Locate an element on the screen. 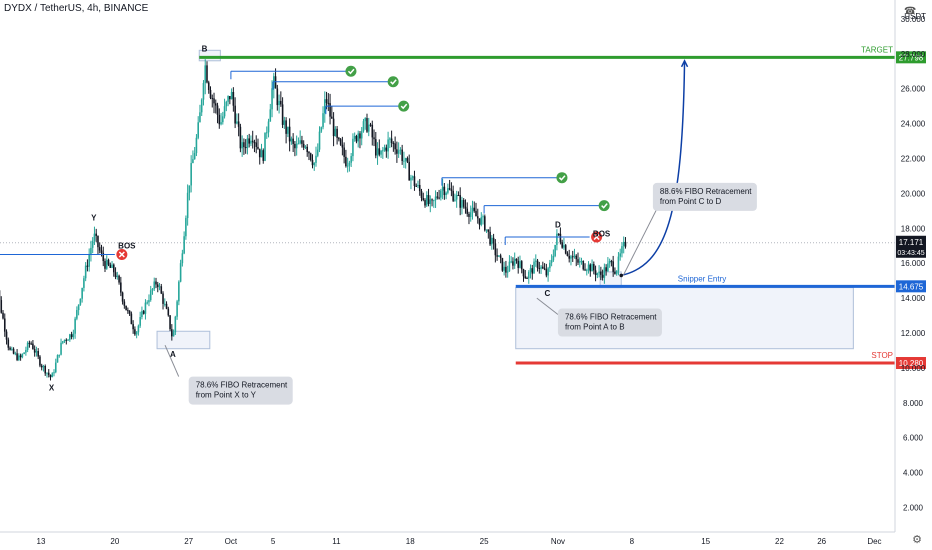  level-price-tag is located at coordinates (911, 57).